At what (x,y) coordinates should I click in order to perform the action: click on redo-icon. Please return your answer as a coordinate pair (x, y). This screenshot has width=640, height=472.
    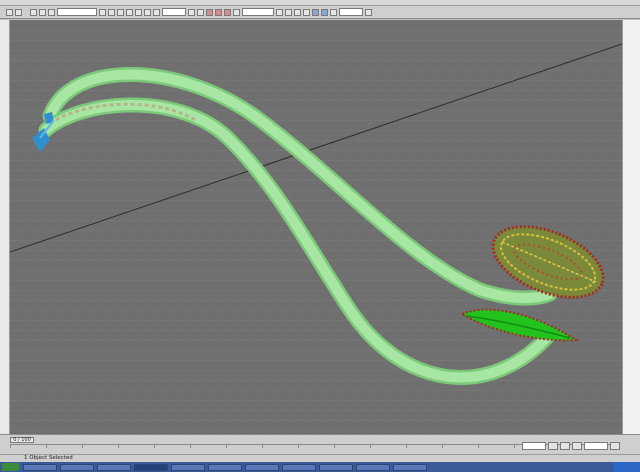
    Looking at the image, I should click on (18, 12).